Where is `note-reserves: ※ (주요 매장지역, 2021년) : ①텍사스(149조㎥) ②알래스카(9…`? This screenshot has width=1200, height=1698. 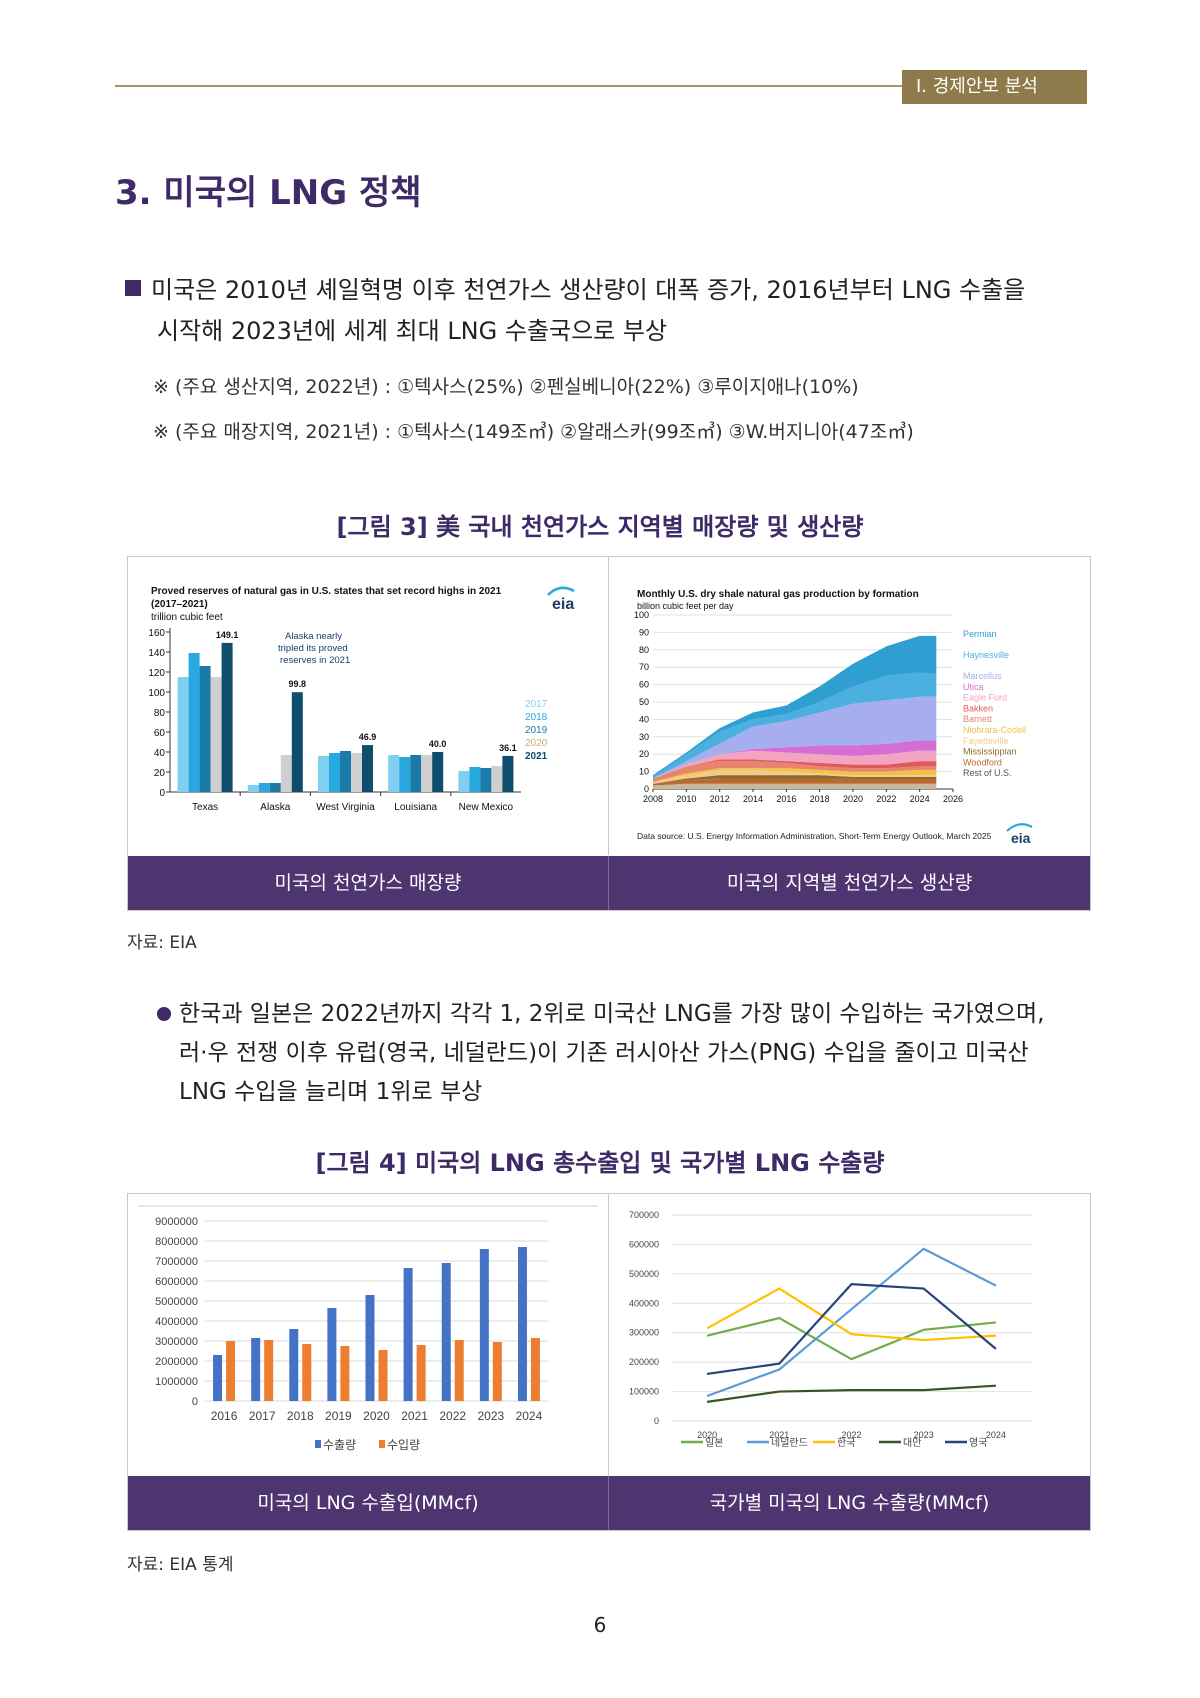 note-reserves: ※ (주요 매장지역, 2021년) : ①텍사스(149조㎥) ②알래스카(9… is located at coordinates (533, 432).